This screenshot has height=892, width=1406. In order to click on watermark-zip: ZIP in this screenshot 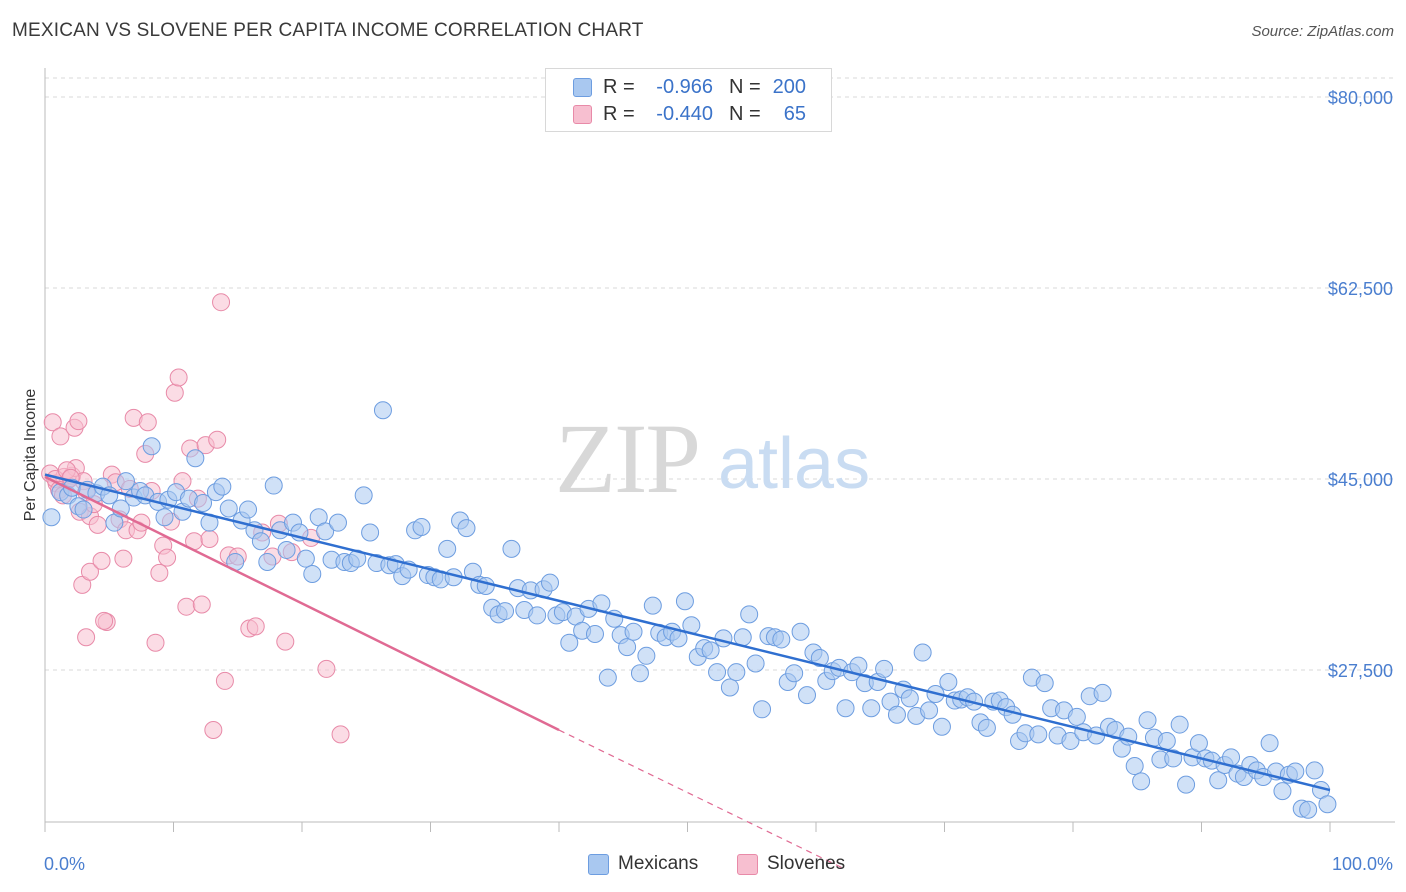, I will do `click(627, 458)`.